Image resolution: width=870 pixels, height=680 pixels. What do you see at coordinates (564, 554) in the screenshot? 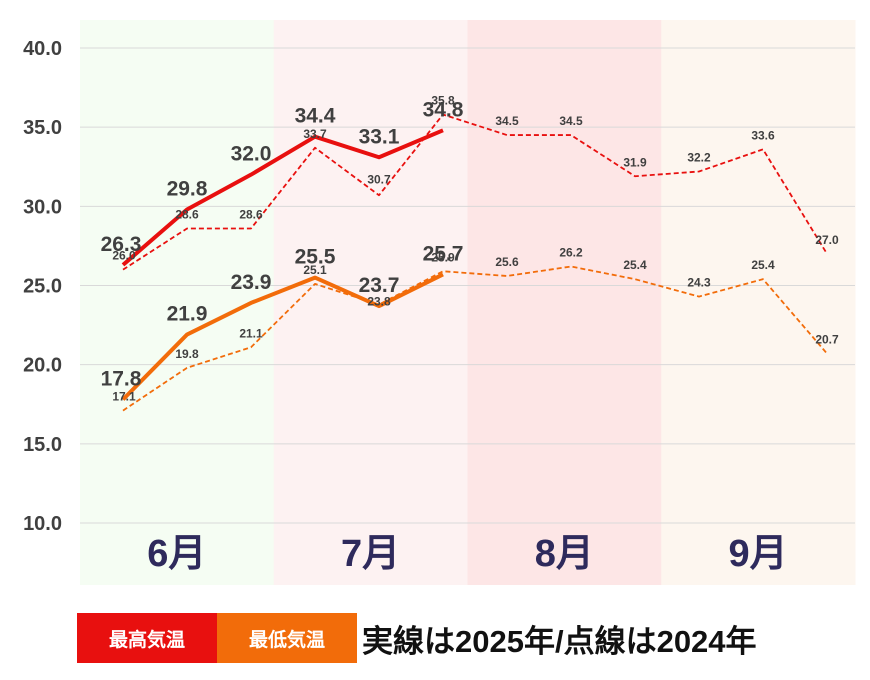
I see `month-label: 8月` at bounding box center [564, 554].